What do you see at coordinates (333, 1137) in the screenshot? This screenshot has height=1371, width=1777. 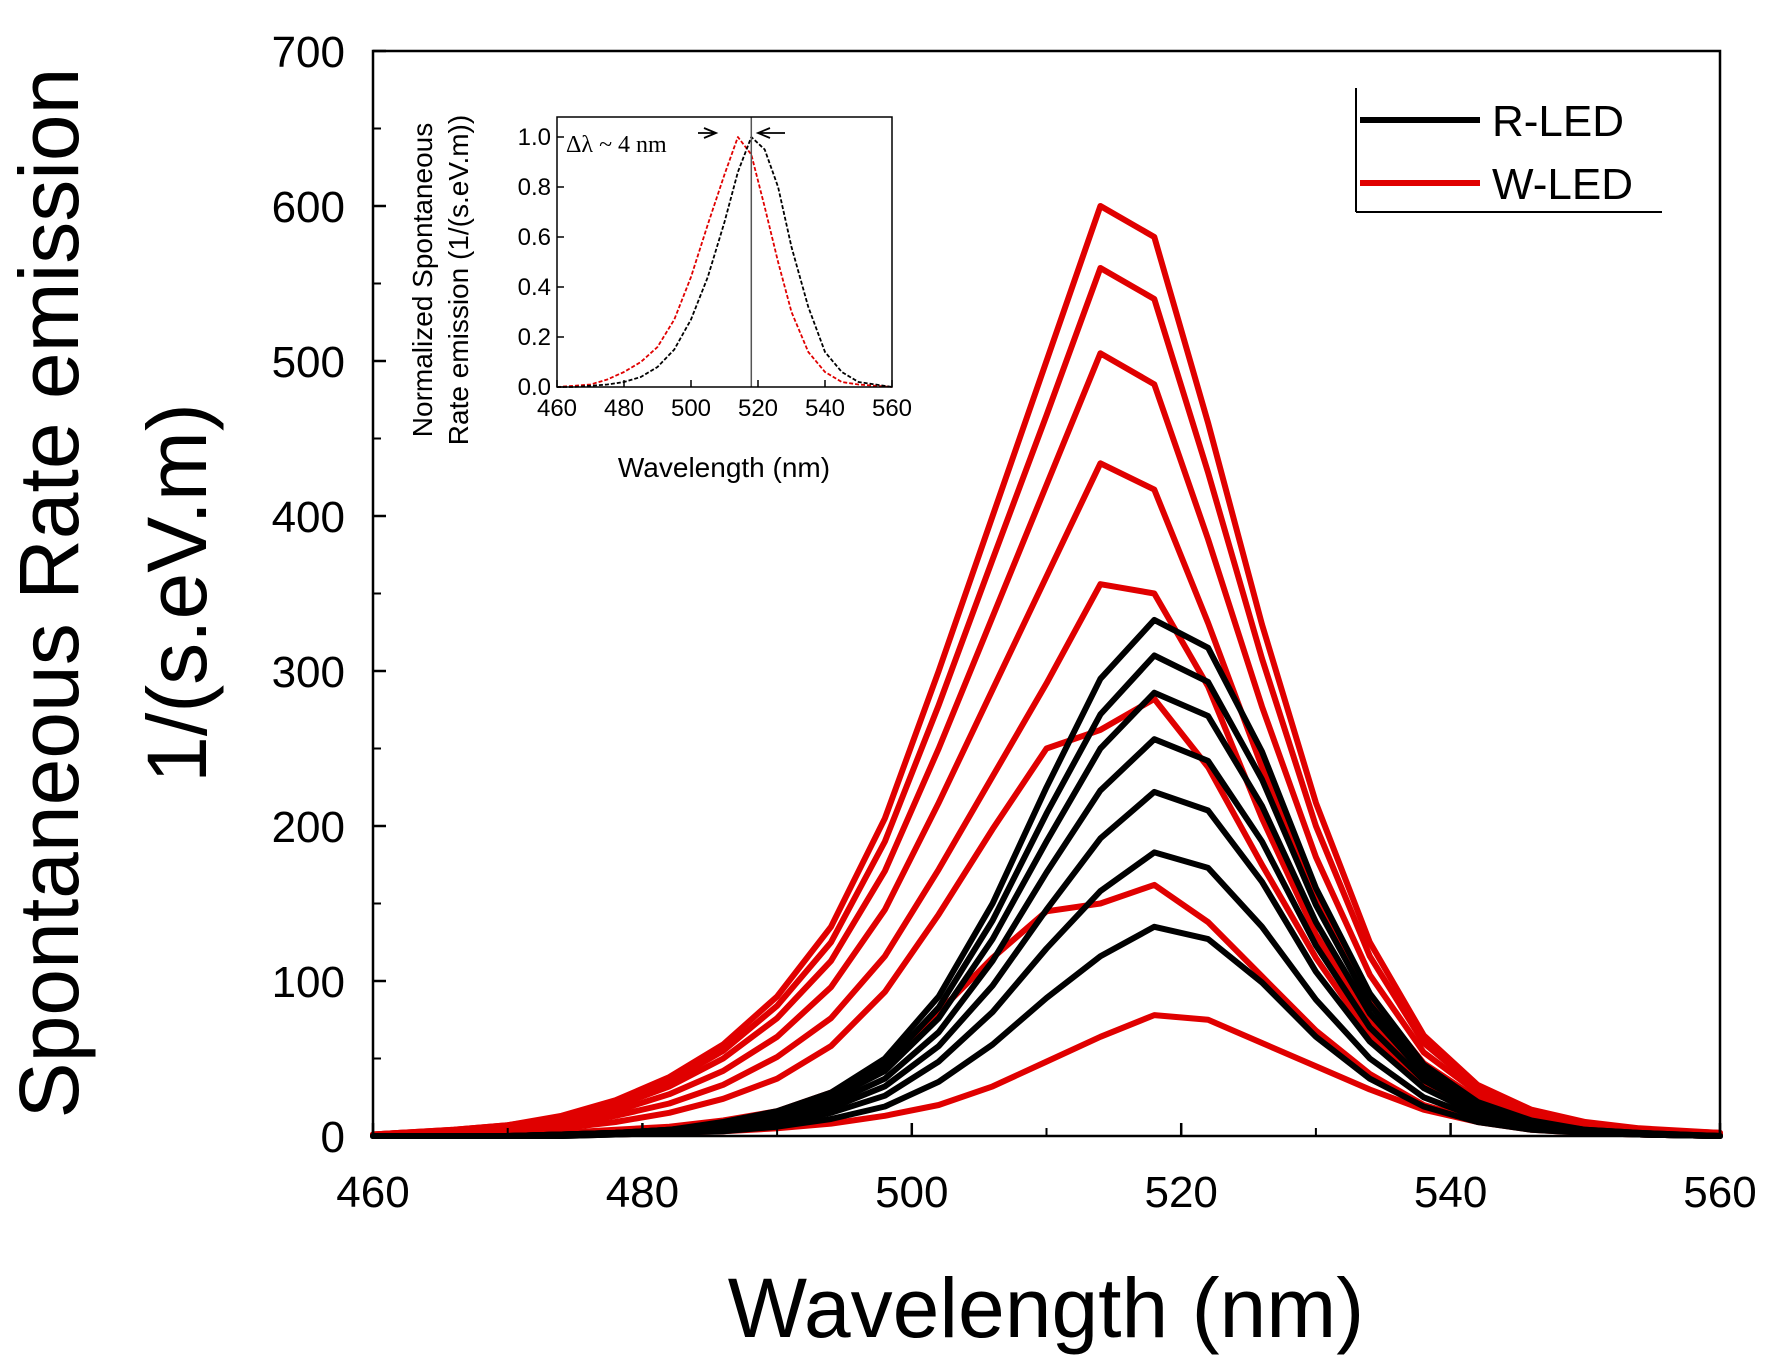 I see `main-y-tick-label: 0` at bounding box center [333, 1137].